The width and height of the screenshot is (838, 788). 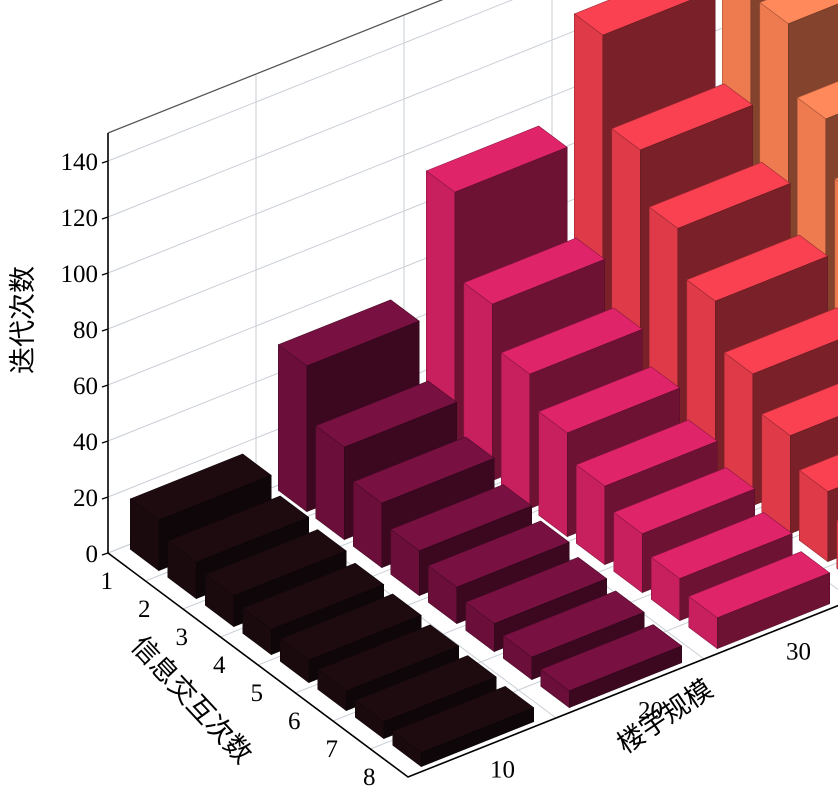 I want to click on x-axis-title: 信息交互次数, so click(x=191, y=700).